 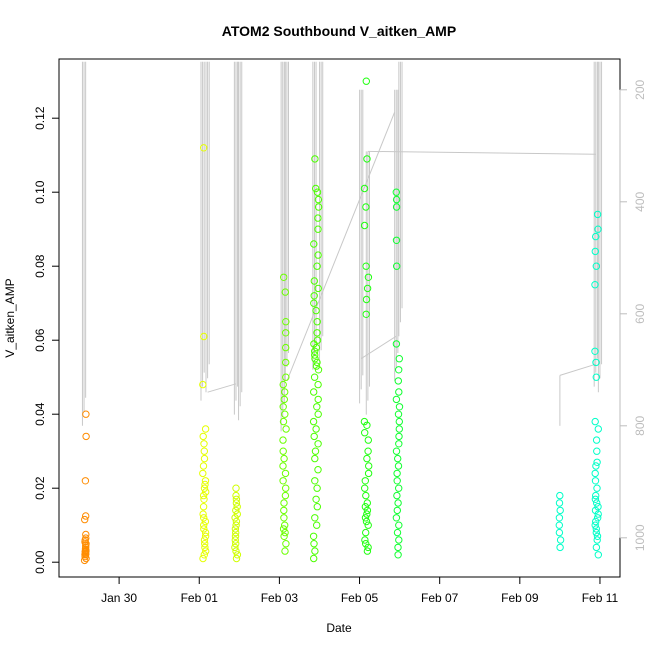 What do you see at coordinates (600, 598) in the screenshot?
I see `x-tick-label: Feb 11` at bounding box center [600, 598].